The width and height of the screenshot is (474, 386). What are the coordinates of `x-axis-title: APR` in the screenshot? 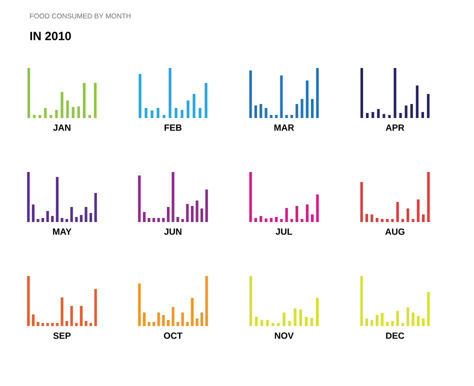 It's located at (395, 127).